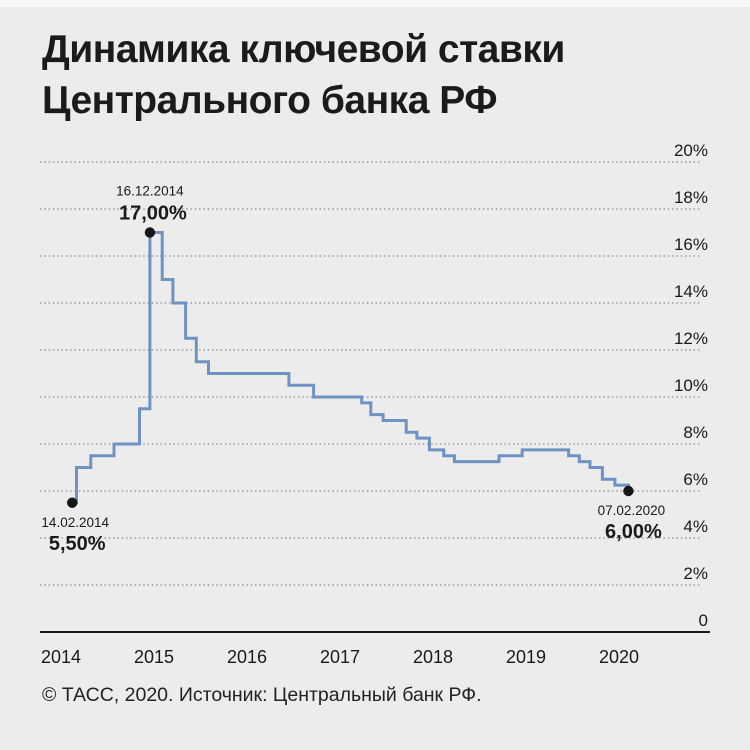 Image resolution: width=750 pixels, height=750 pixels. What do you see at coordinates (703, 620) in the screenshot?
I see `y-axis-tick-label: 0` at bounding box center [703, 620].